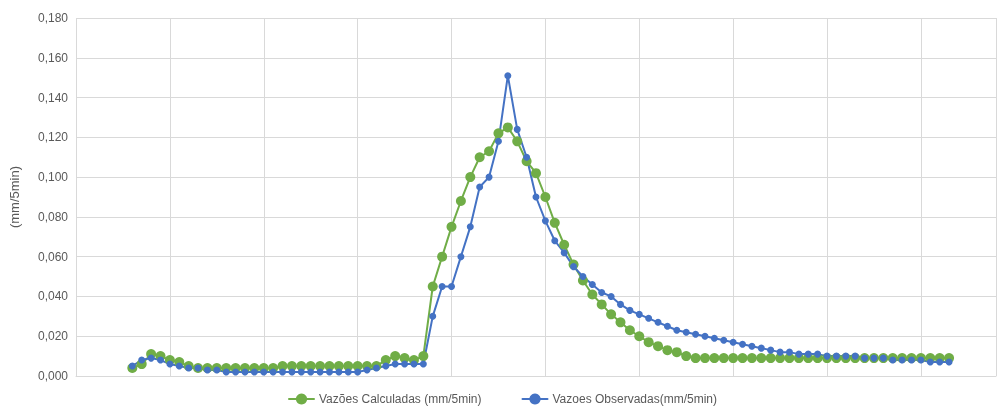  I want to click on y-tick-label: 0,160, so click(53, 57).